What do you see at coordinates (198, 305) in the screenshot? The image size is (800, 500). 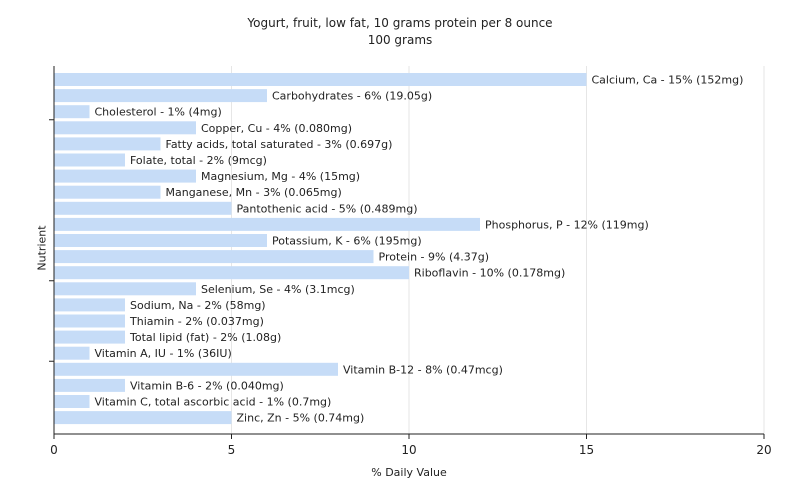 I see `data-label: Sodium, Na - 2% (58mg)` at bounding box center [198, 305].